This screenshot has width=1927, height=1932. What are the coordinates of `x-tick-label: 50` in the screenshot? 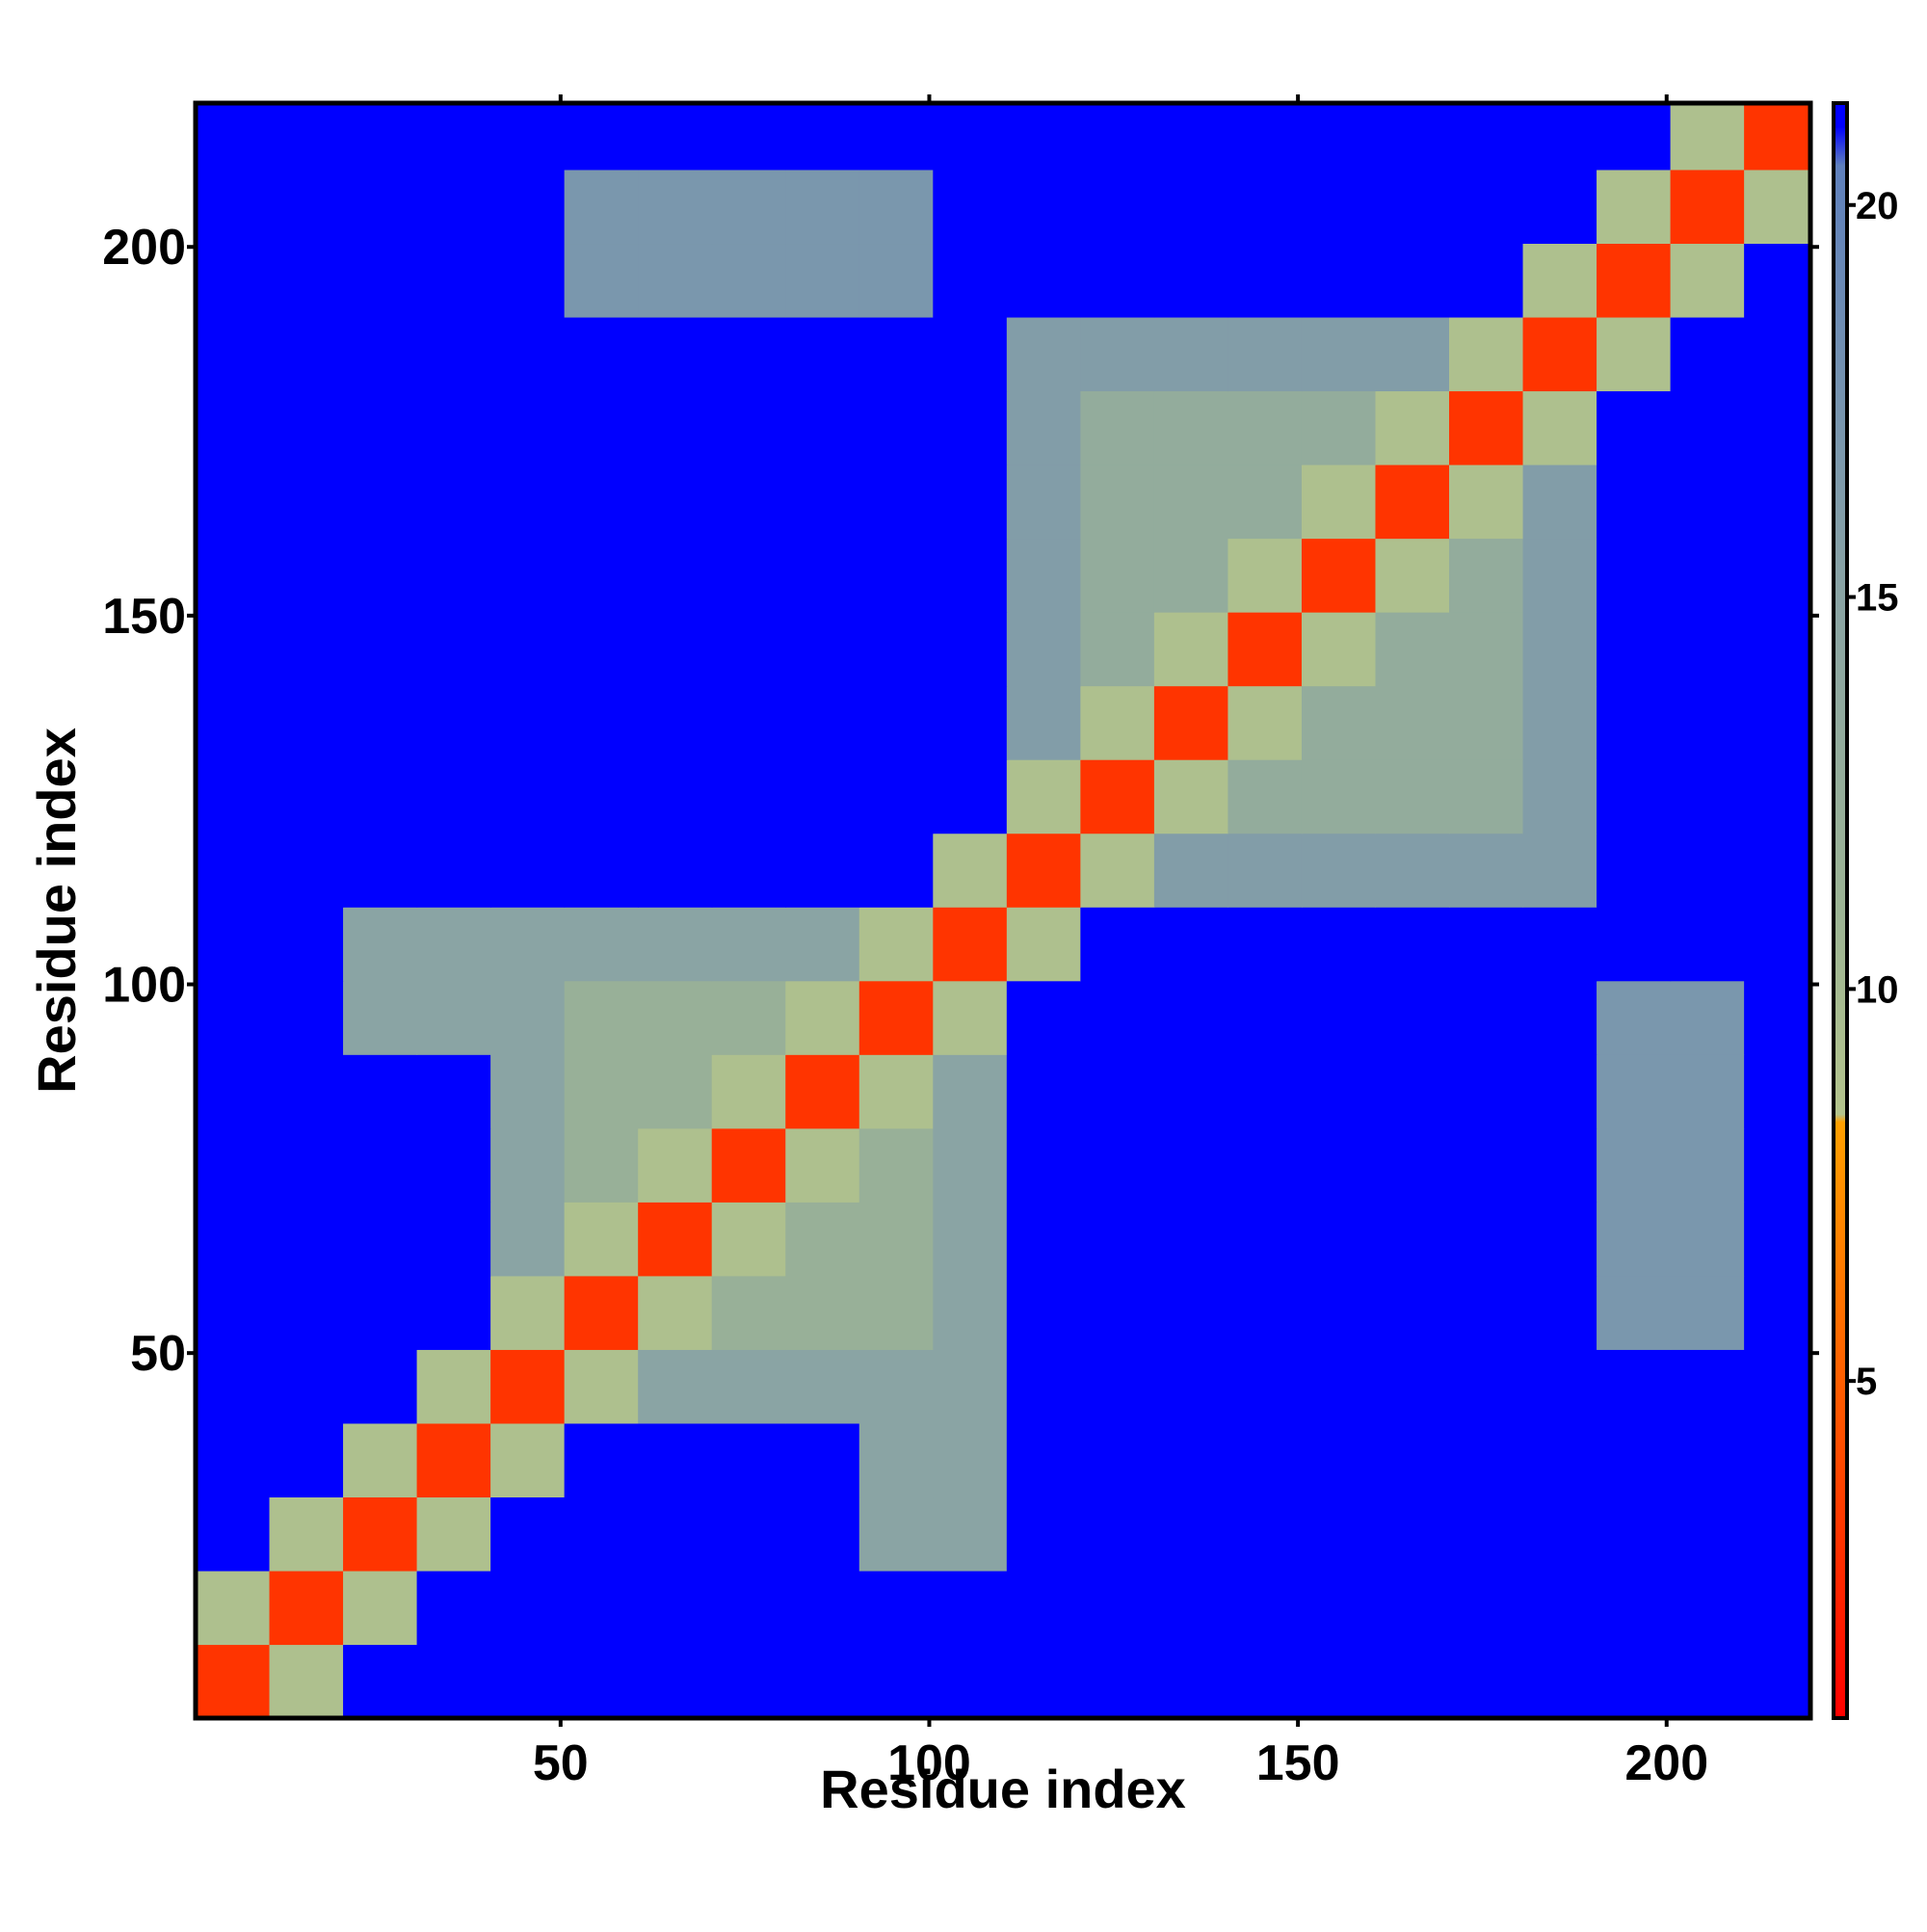 It's located at (561, 1763).